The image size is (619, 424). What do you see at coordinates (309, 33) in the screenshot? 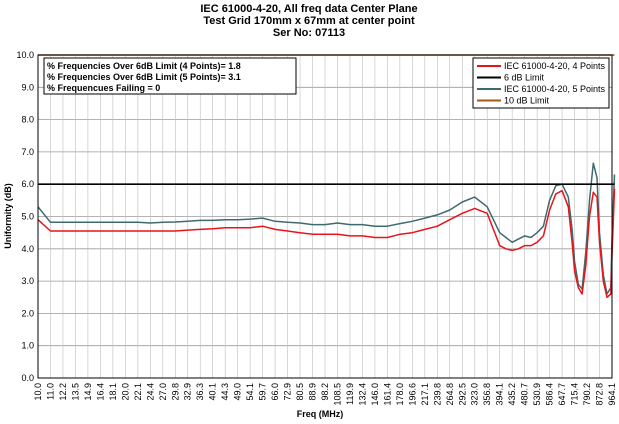
I see `chart-title-line-3: Ser No: 07113` at bounding box center [309, 33].